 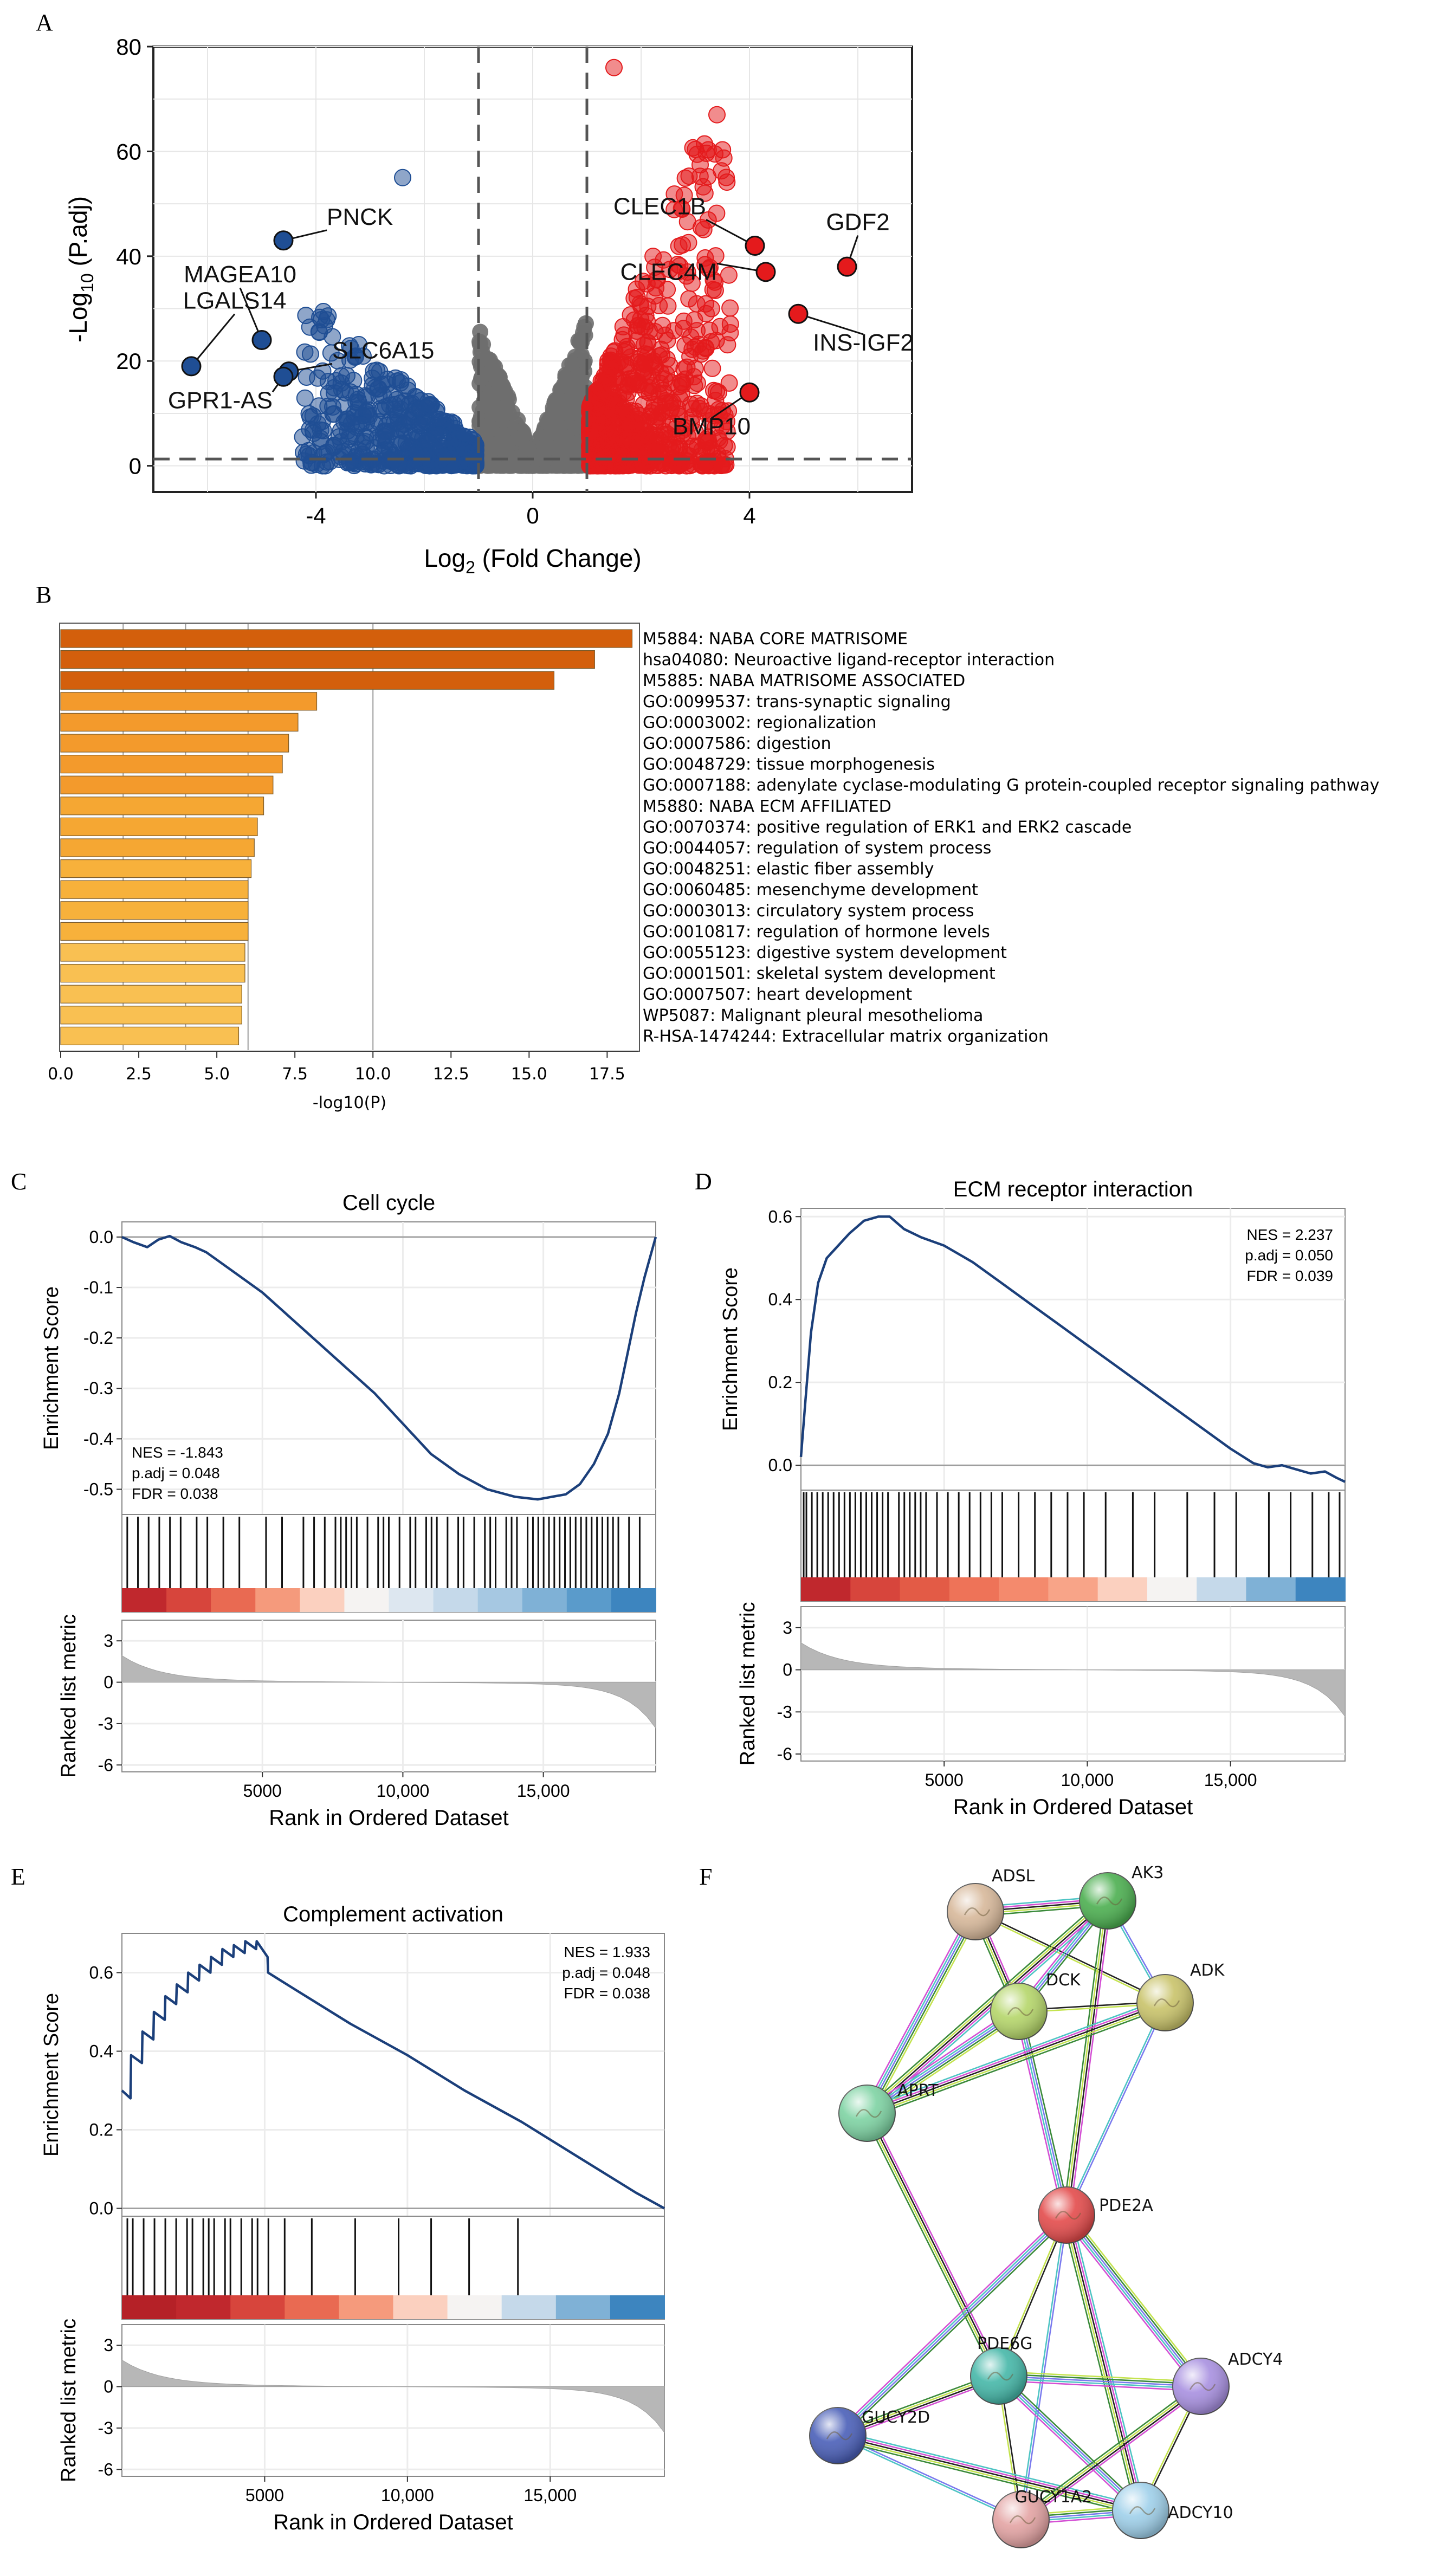 I want to click on bar-category-label: GO:0010817: regulation of hormone levels, so click(x=816, y=931).